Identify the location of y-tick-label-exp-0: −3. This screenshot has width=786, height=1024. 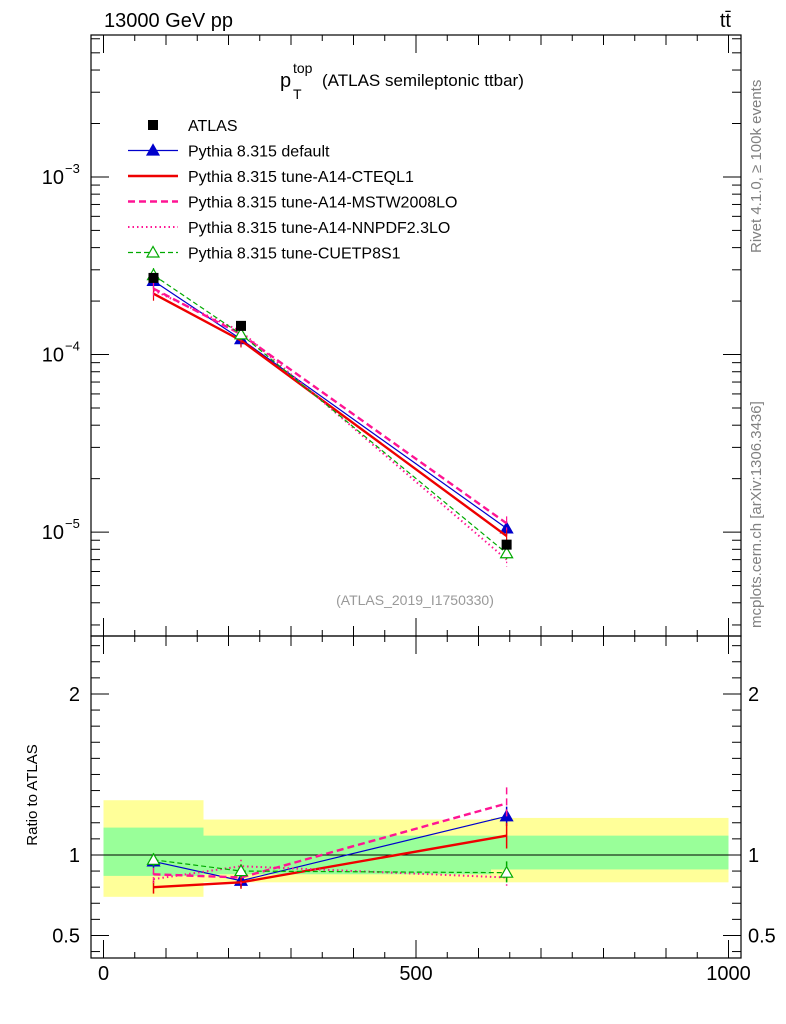
(72, 168).